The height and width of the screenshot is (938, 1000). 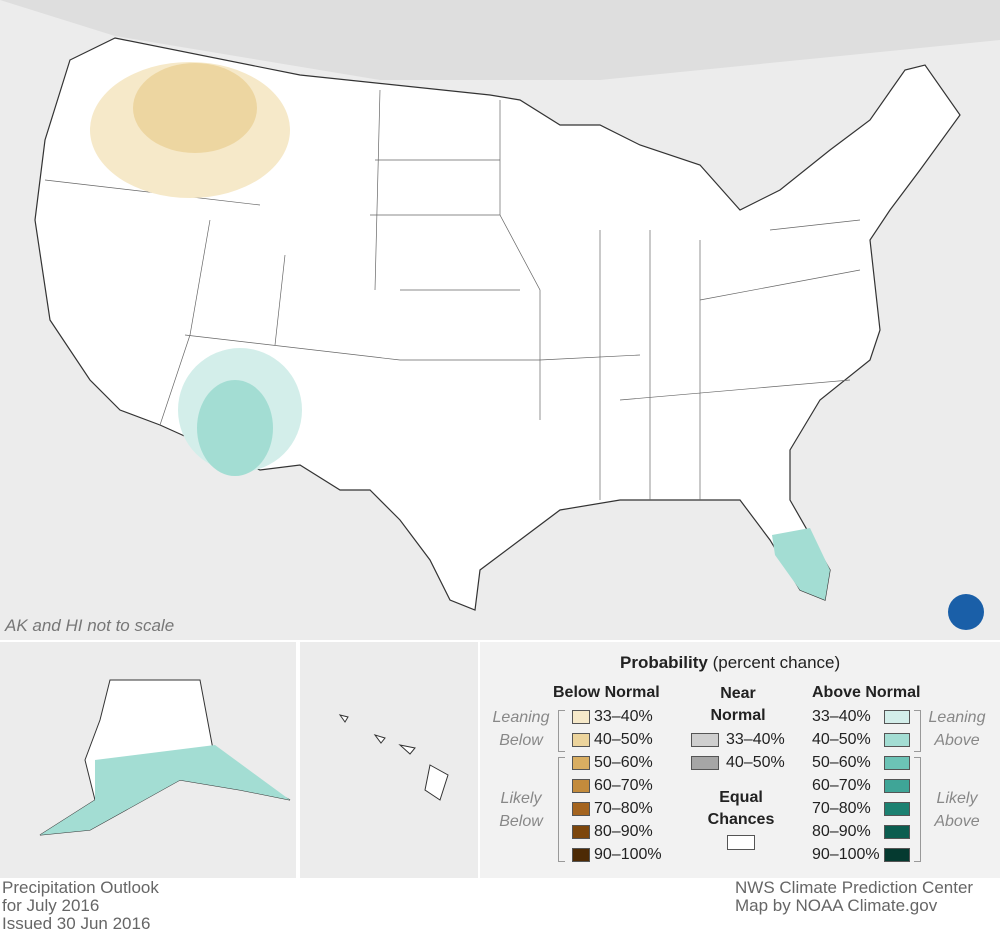 What do you see at coordinates (957, 810) in the screenshot?
I see `group-label: Likely Above` at bounding box center [957, 810].